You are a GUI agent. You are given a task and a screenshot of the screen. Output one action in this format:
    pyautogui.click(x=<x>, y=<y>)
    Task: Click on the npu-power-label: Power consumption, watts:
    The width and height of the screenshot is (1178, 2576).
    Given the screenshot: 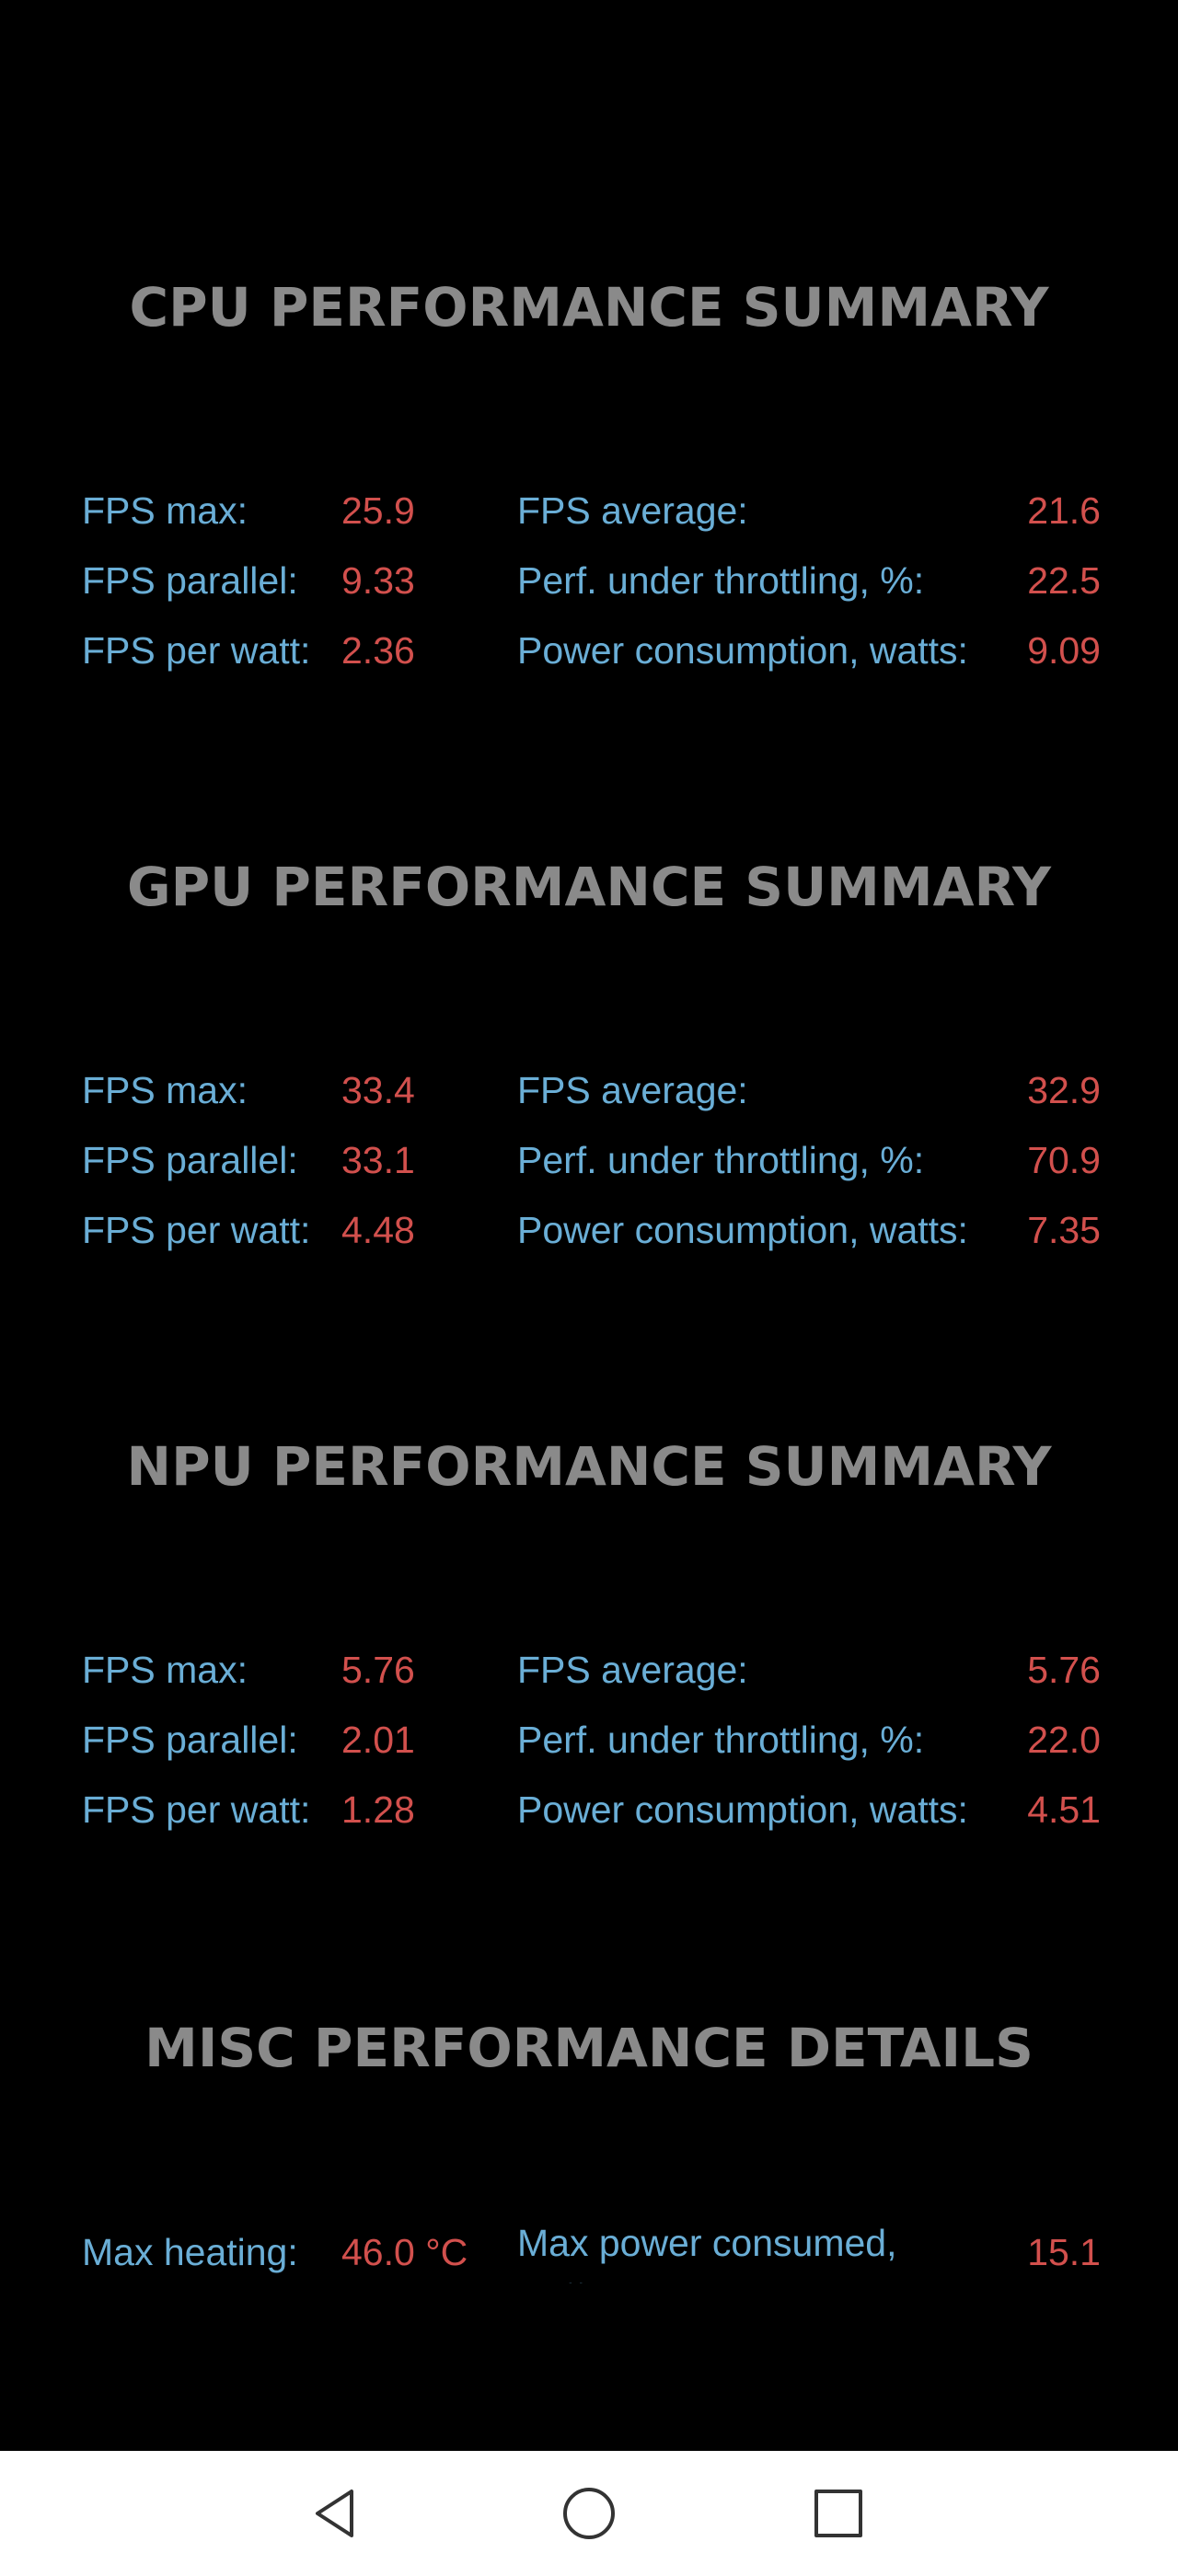 What is the action you would take?
    pyautogui.click(x=742, y=1809)
    